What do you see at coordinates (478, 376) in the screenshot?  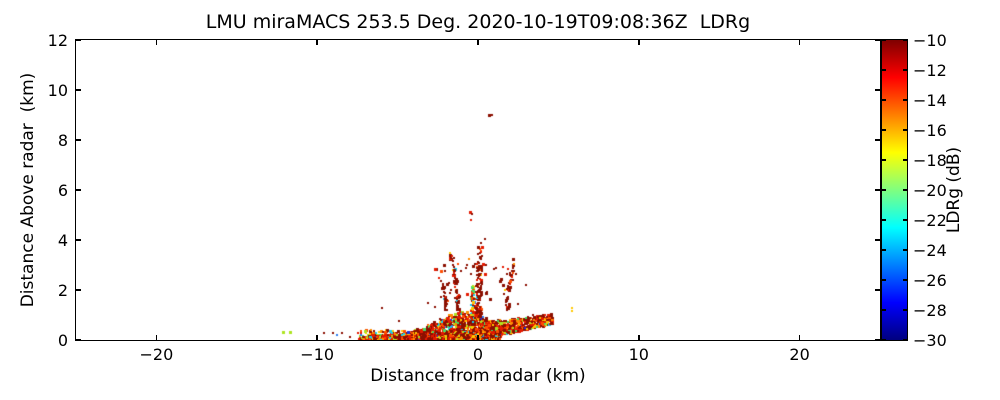 I see `x-axis-label: Distance from radar (km)` at bounding box center [478, 376].